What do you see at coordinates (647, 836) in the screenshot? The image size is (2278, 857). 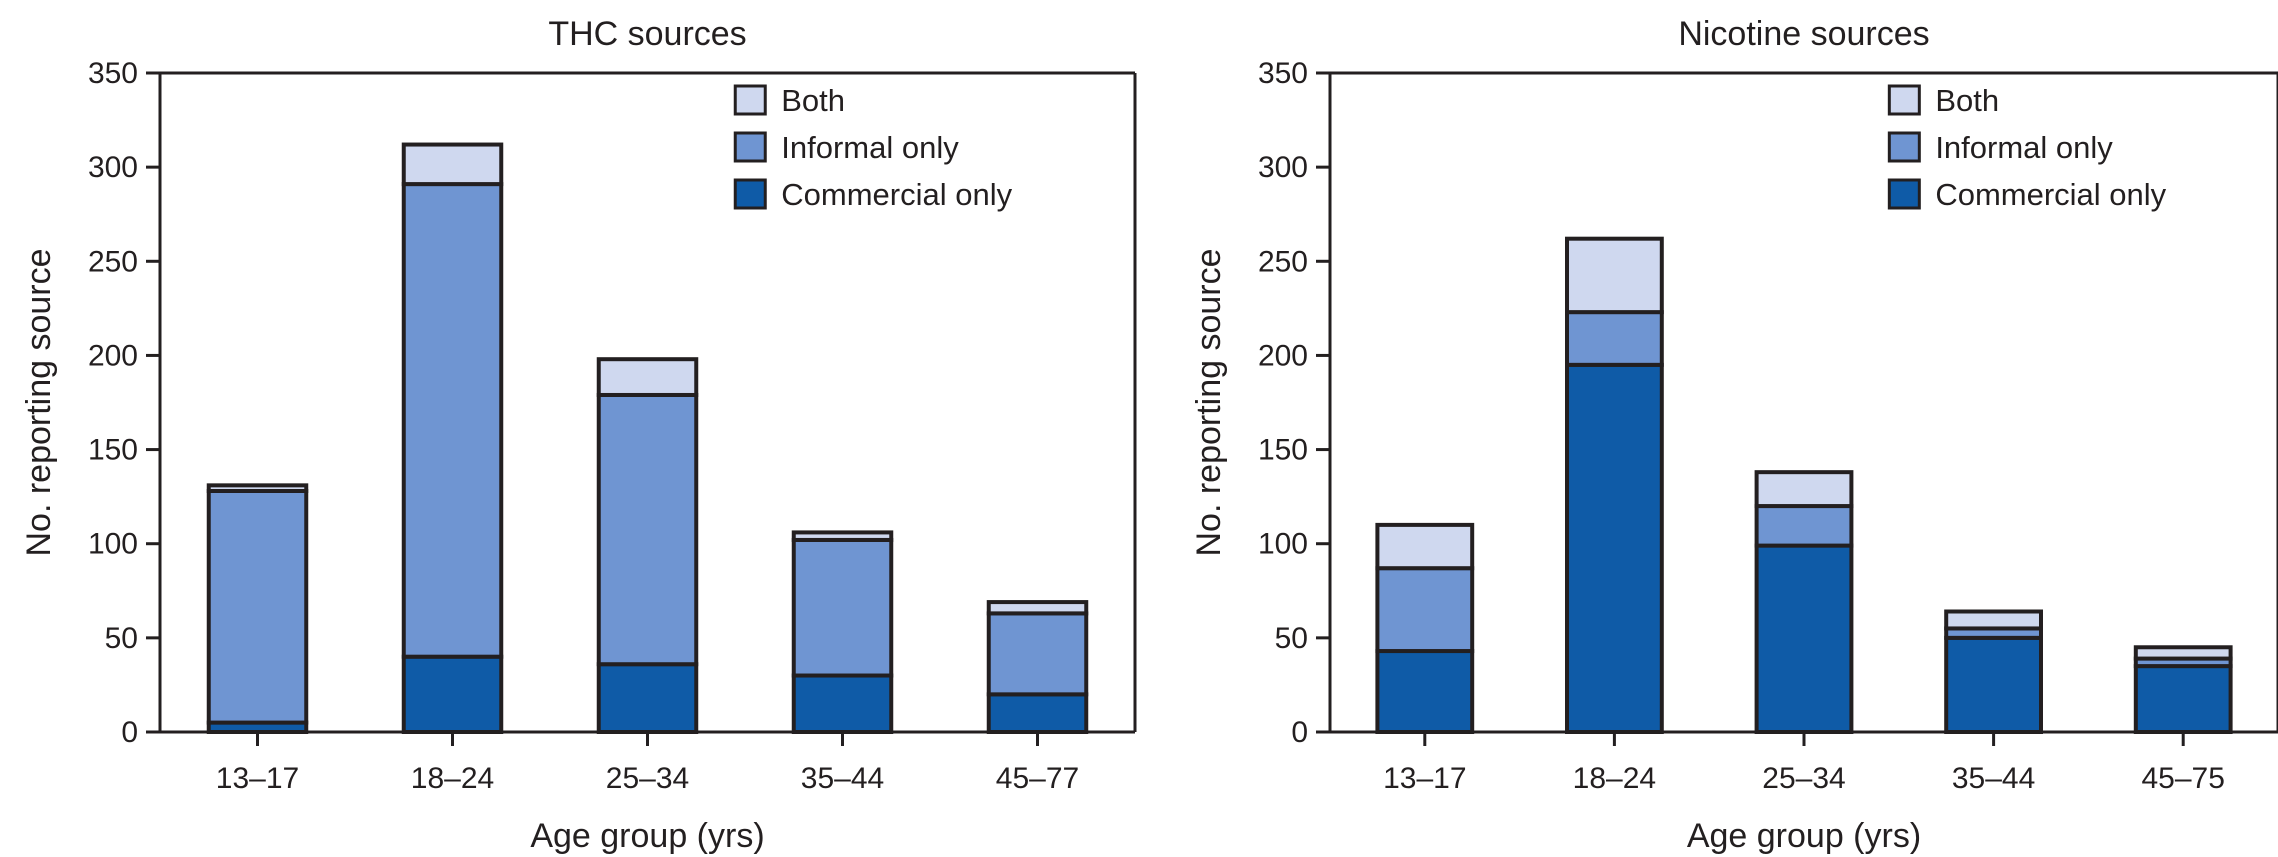 I see `thc-x-axis-label: Age group (yrs)` at bounding box center [647, 836].